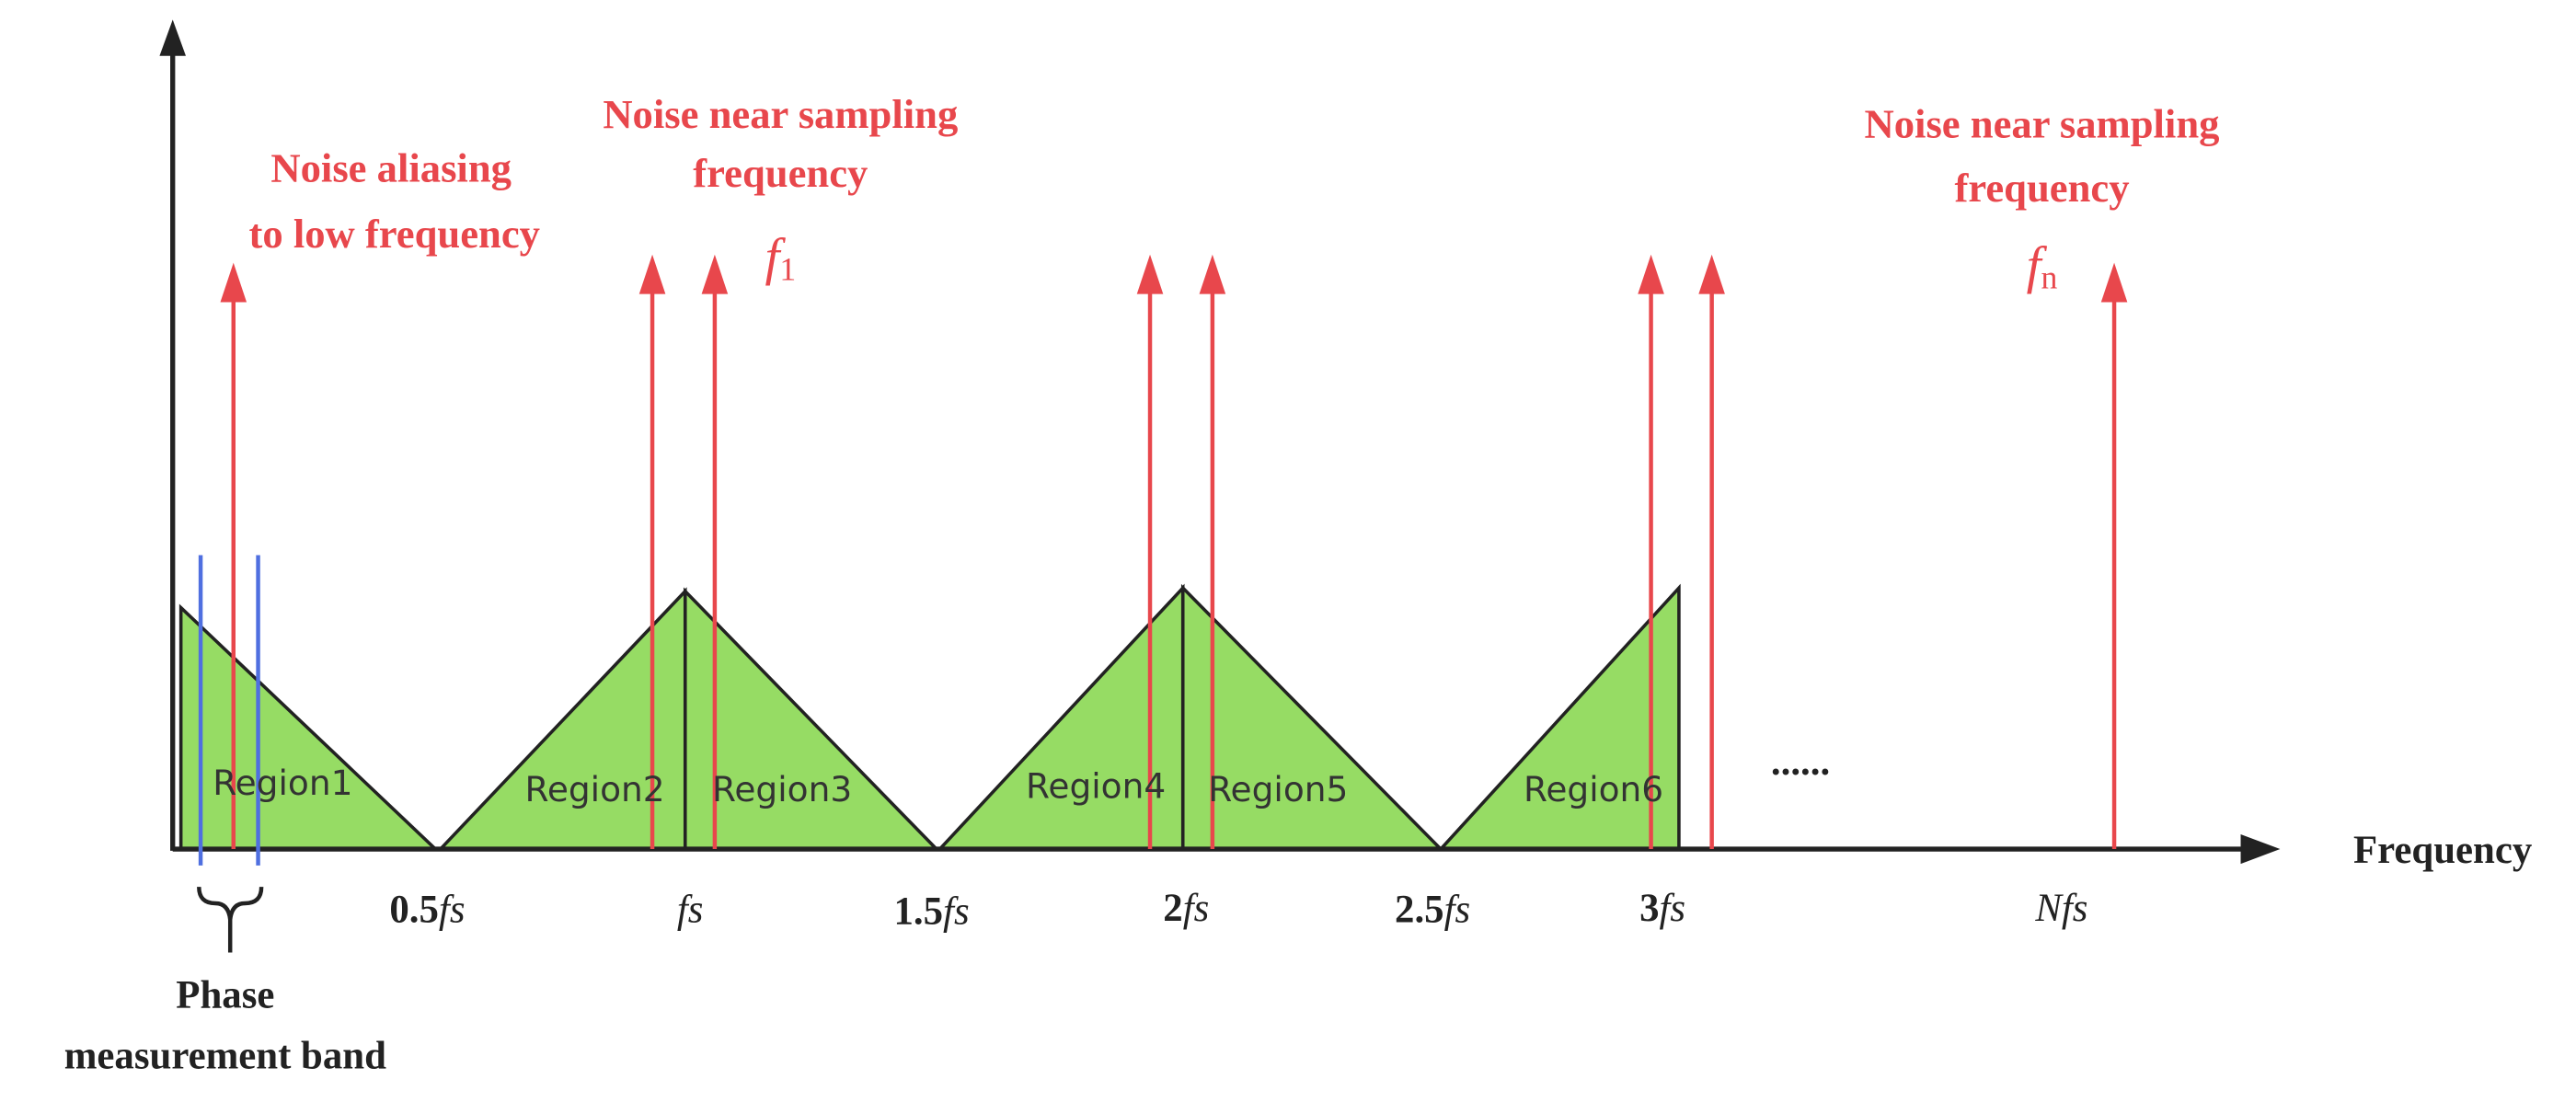 The image size is (2576, 1102). I want to click on frequency-symbol: fn, so click(2043, 266).